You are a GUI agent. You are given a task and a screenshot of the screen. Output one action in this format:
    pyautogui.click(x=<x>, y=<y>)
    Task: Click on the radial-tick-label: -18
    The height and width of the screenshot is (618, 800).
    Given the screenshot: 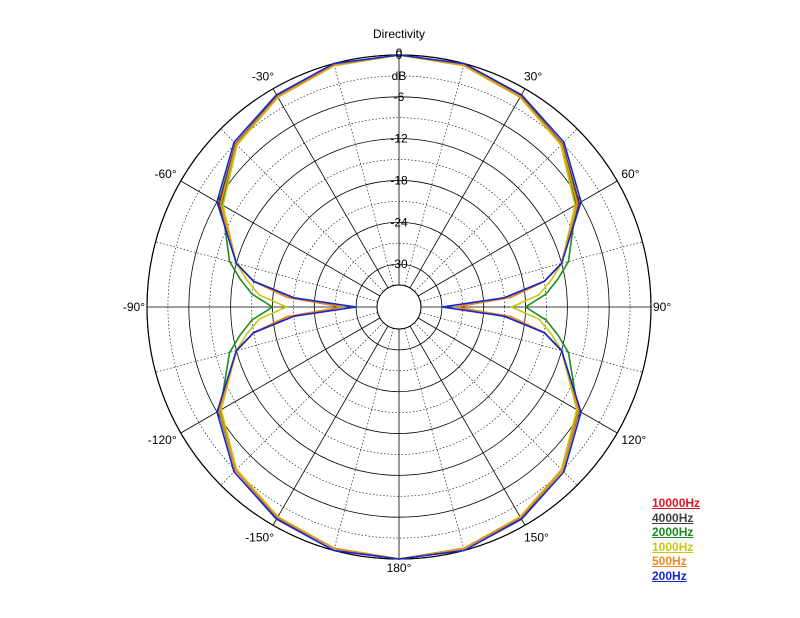 What is the action you would take?
    pyautogui.click(x=399, y=180)
    